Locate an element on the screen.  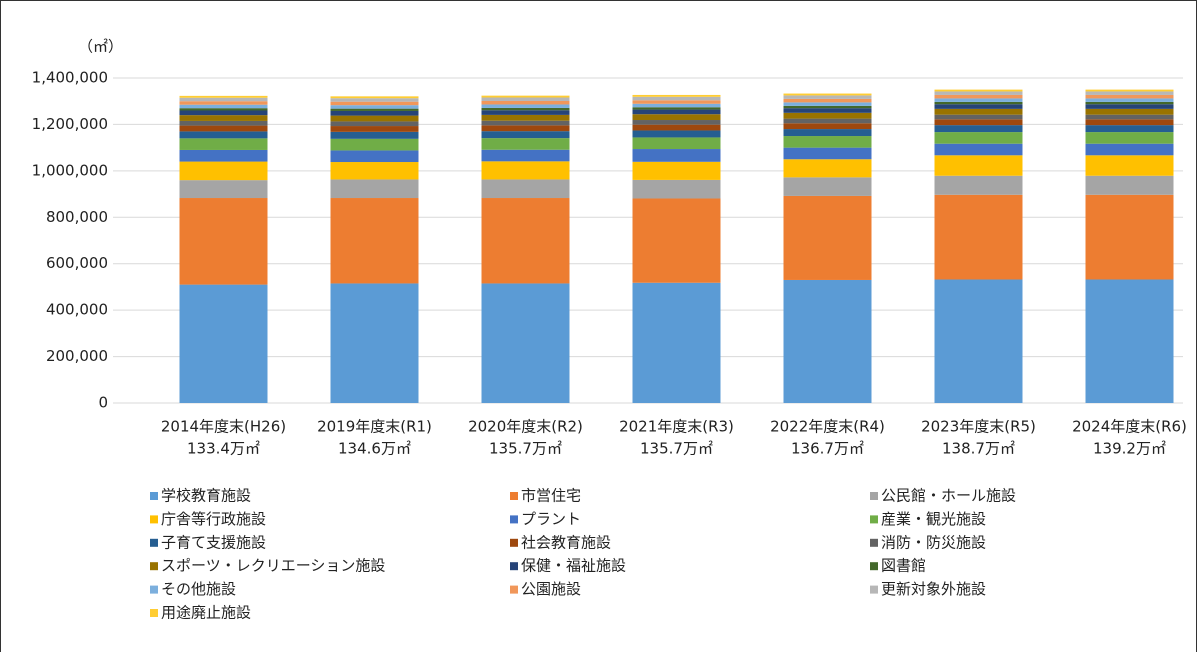
x-tick-label: 133.4万㎡ is located at coordinates (223, 449).